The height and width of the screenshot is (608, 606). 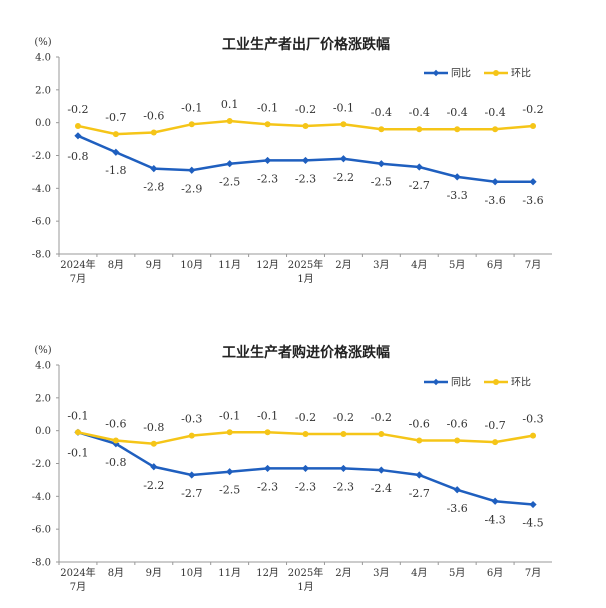 What do you see at coordinates (495, 519) in the screenshot?
I see `data-label-yoy: -4.3` at bounding box center [495, 519].